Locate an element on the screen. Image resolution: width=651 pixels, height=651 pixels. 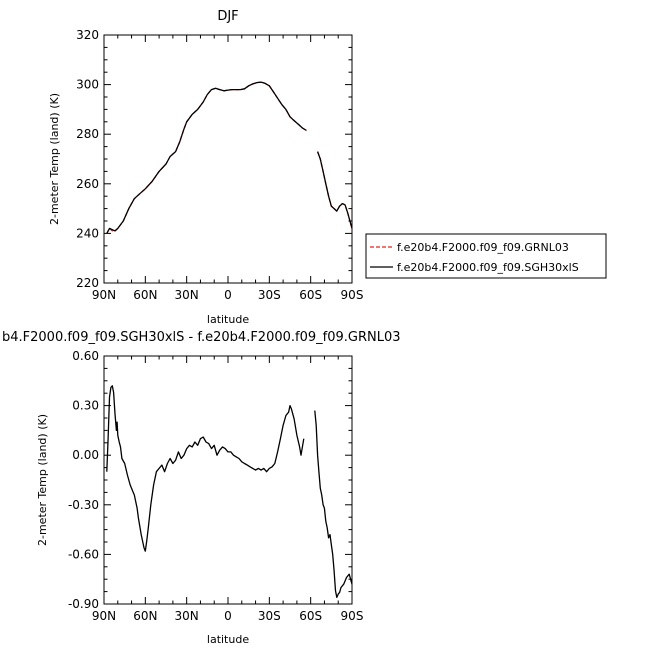
bottom-panel-y-axis-label: 2-meter Temp (land) (K) is located at coordinates (42, 480).